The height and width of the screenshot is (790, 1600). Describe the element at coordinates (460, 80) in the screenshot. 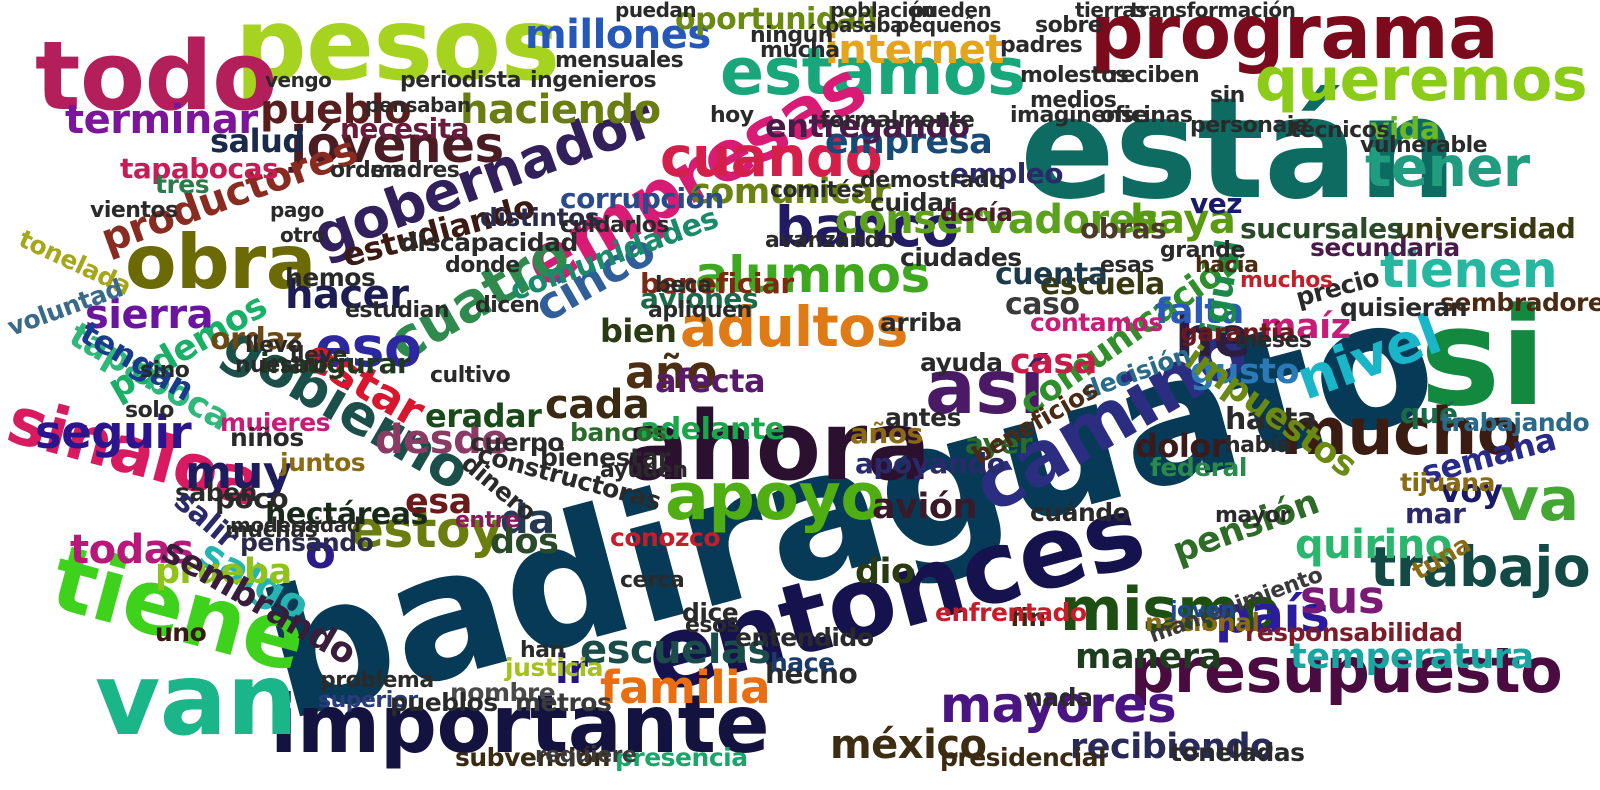

I see `word-233: periodista` at that location.